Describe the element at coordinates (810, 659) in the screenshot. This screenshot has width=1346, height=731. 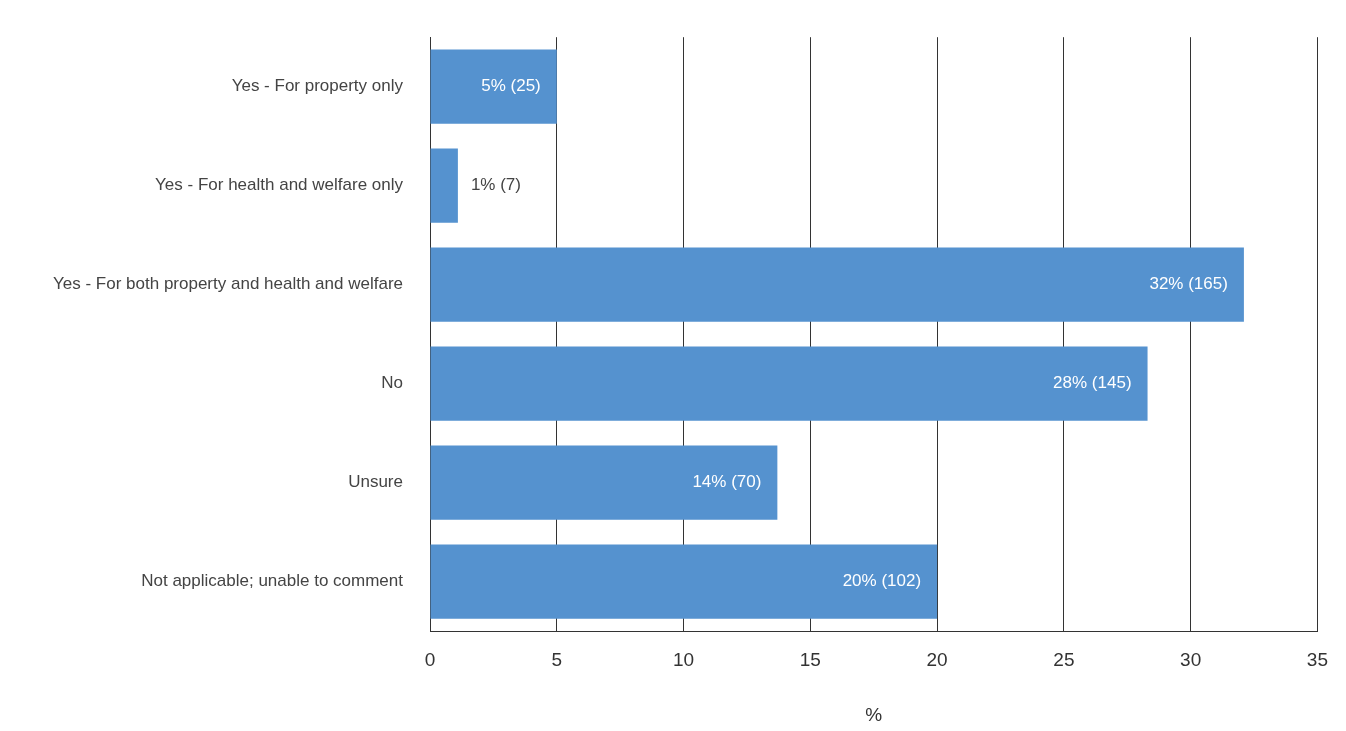
I see `x-tick-label: 15` at that location.